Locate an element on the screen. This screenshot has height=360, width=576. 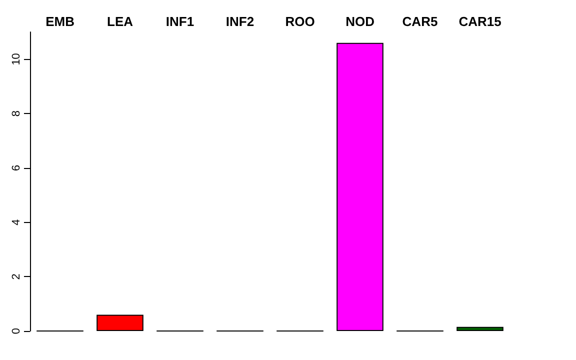
y-tick-label: 8 is located at coordinates (16, 113).